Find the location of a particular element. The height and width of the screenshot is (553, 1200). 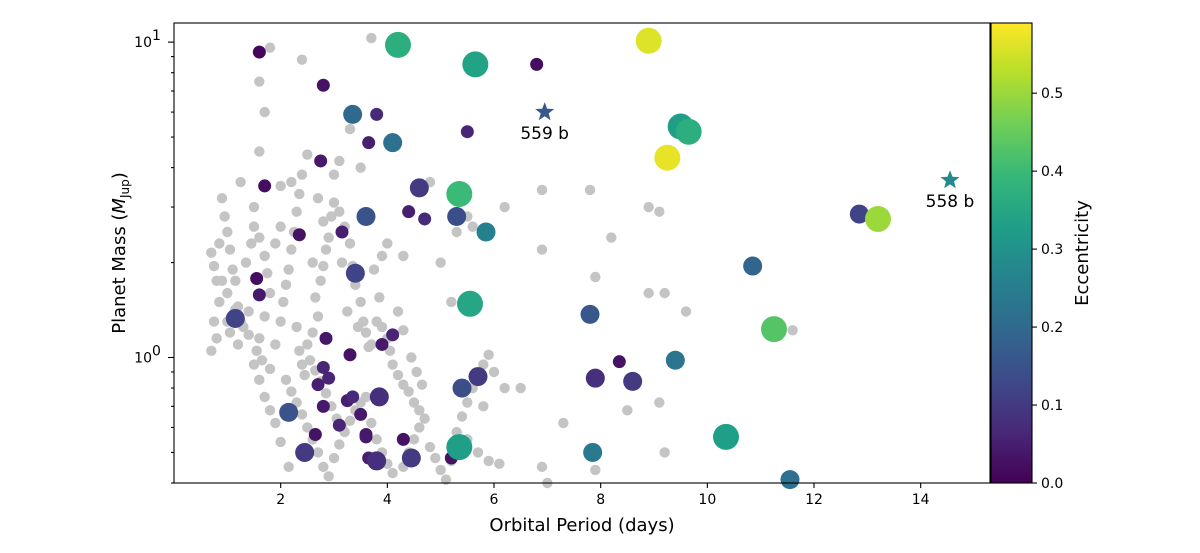

colorbar-tick-label: 0.0 is located at coordinates (1052, 484).